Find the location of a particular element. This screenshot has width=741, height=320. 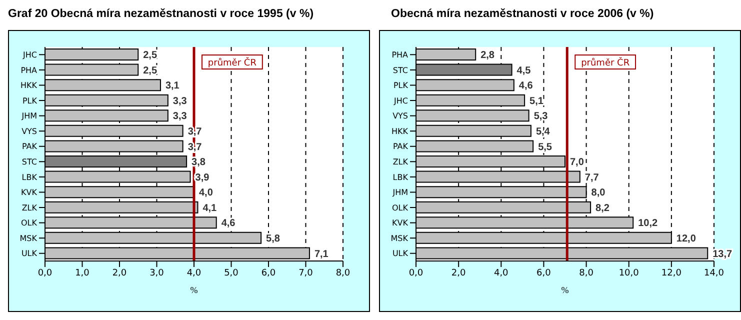

x-tick-label: 14,0 is located at coordinates (714, 273).